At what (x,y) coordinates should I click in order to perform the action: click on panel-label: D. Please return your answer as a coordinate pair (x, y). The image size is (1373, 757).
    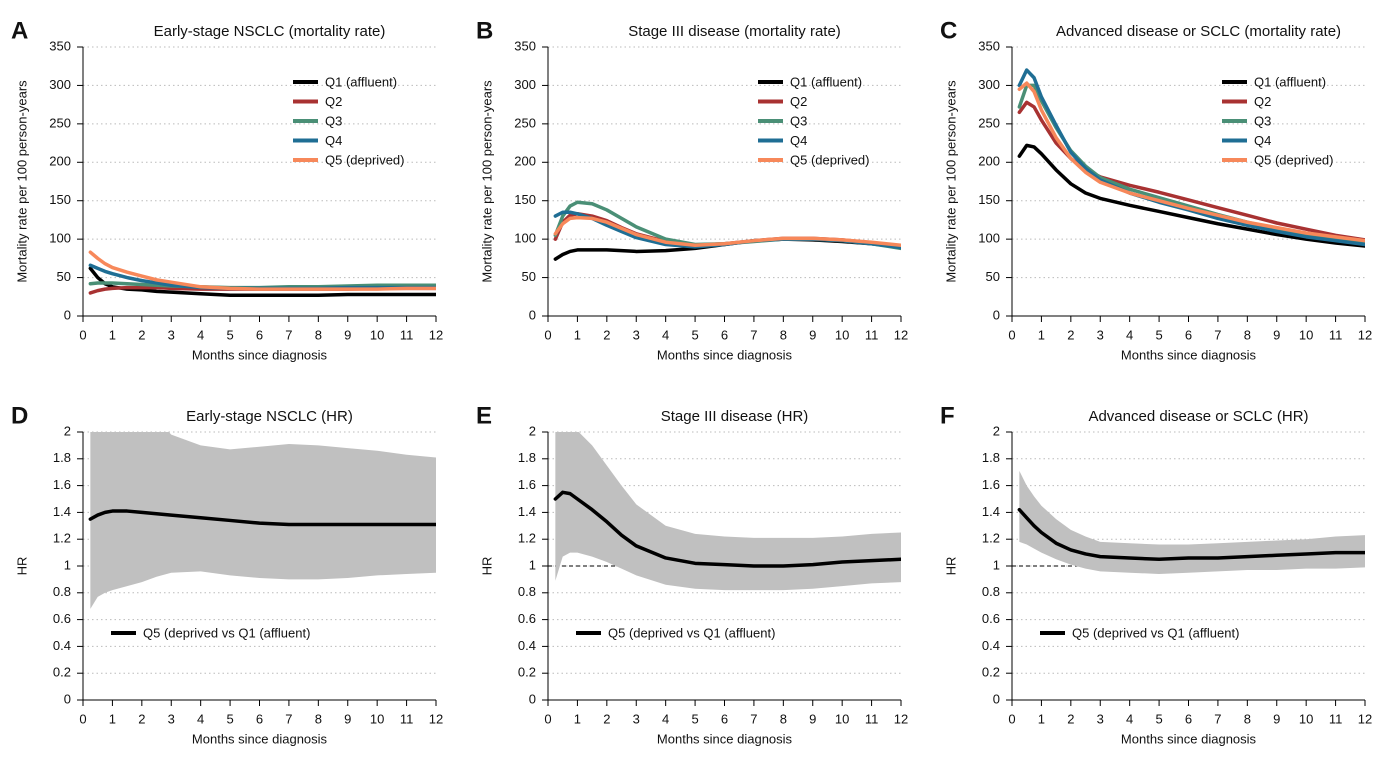
    Looking at the image, I should click on (19, 415).